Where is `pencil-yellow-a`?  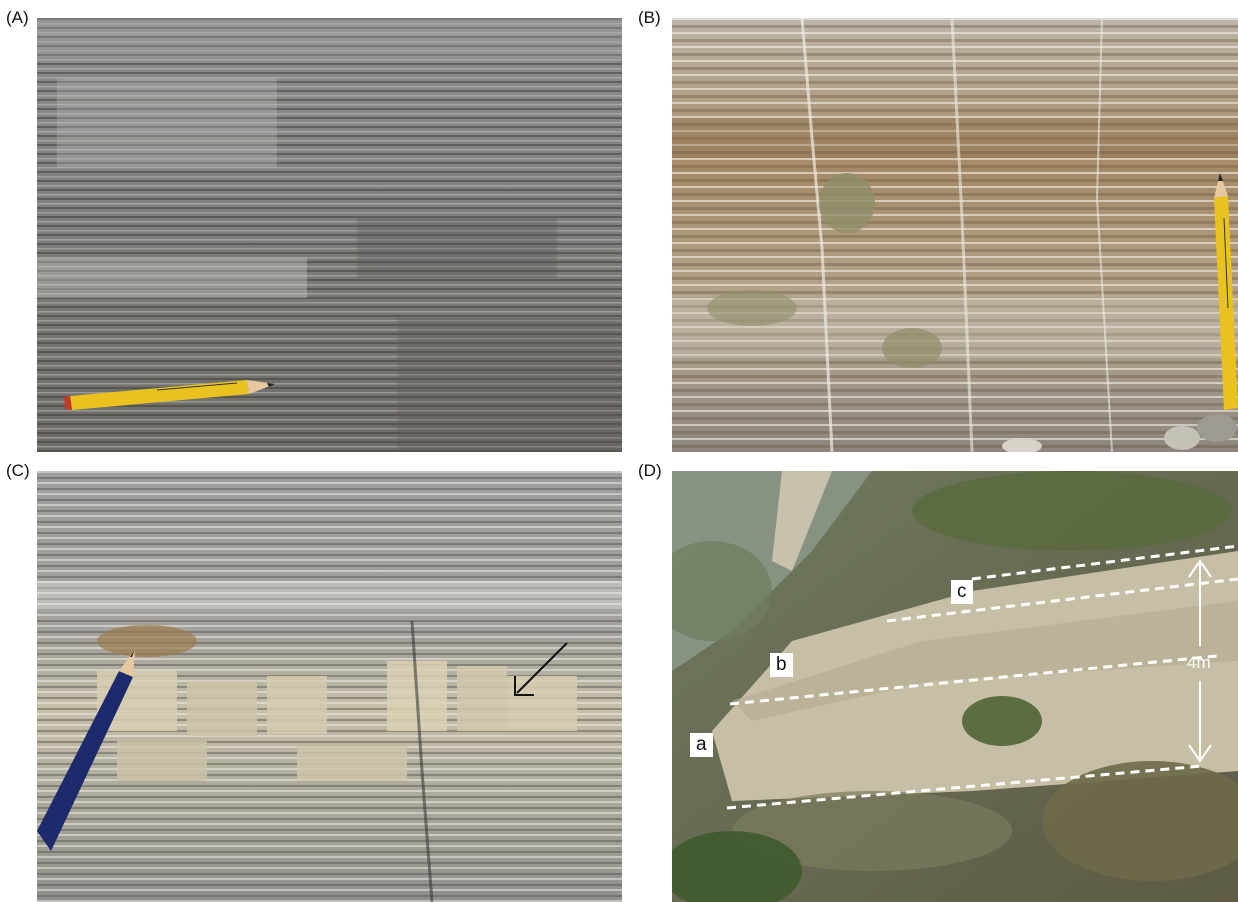 pencil-yellow-a is located at coordinates (169, 395).